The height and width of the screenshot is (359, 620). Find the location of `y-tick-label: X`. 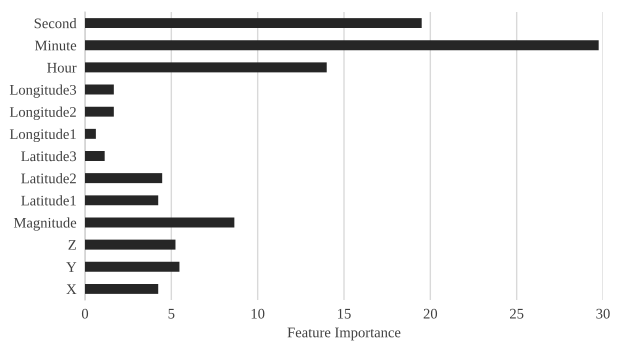

y-tick-label: X is located at coordinates (71, 289).